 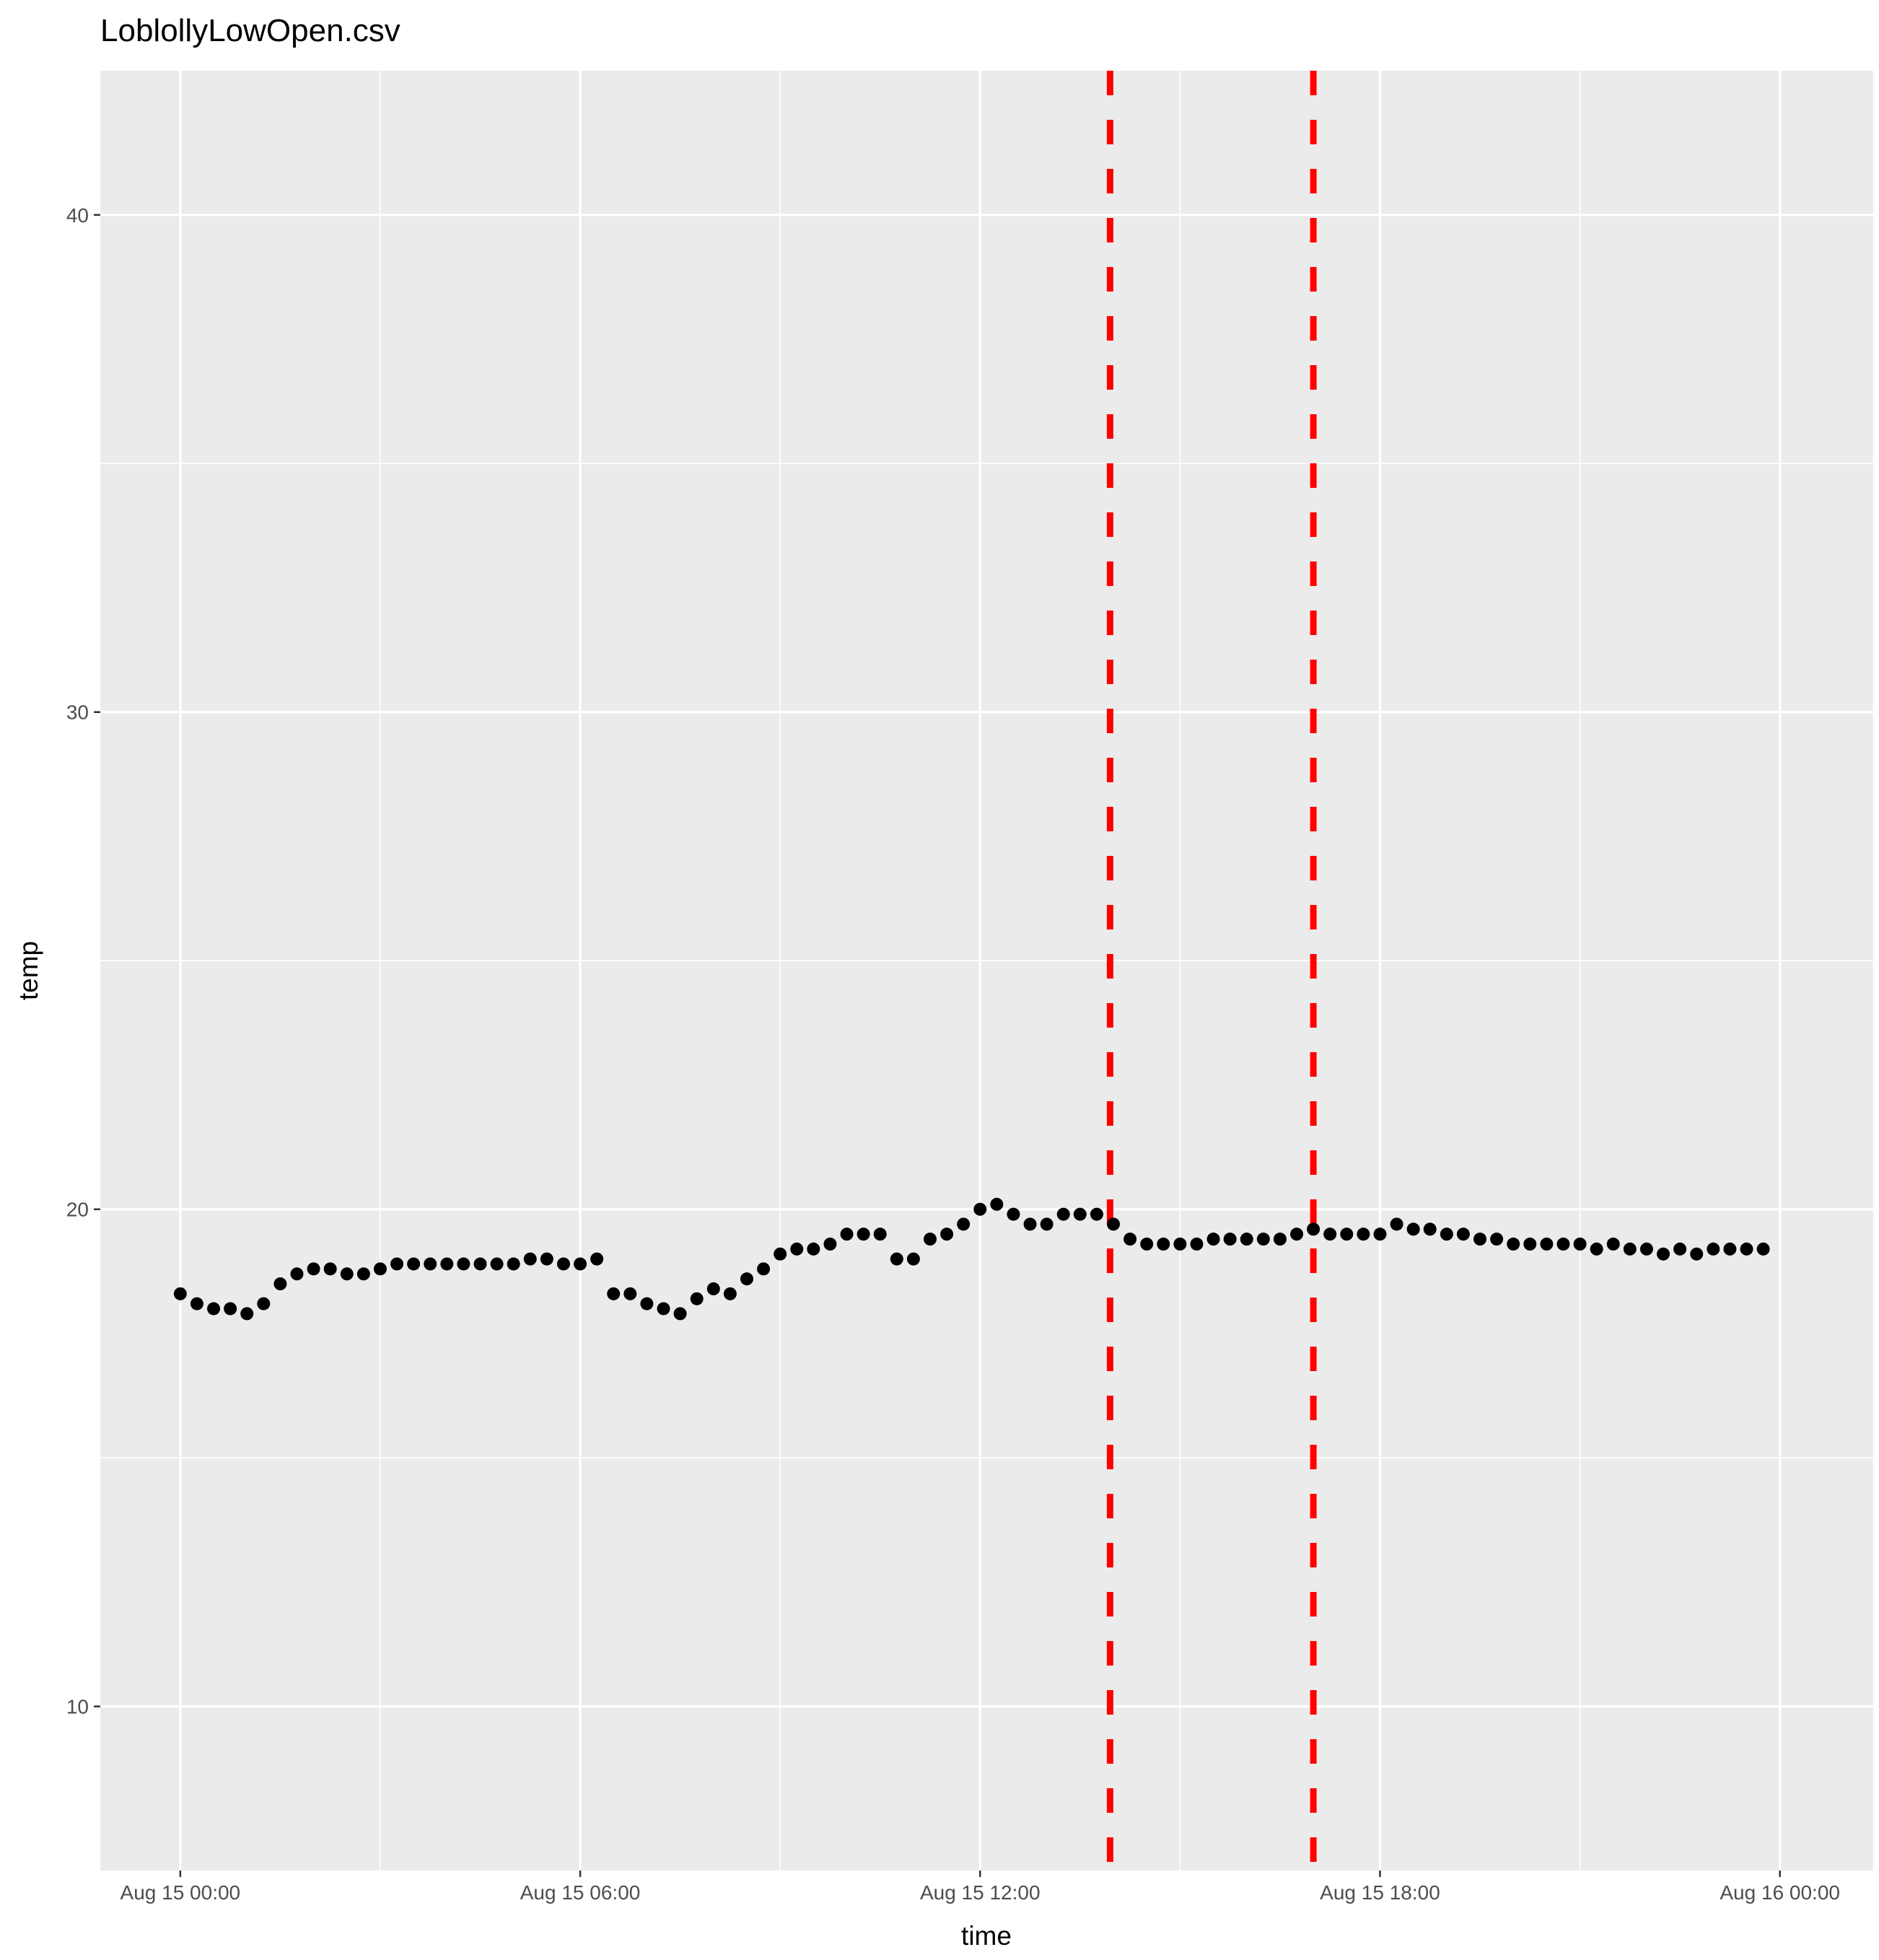 What do you see at coordinates (77, 712) in the screenshot?
I see `y-tick-label: 30` at bounding box center [77, 712].